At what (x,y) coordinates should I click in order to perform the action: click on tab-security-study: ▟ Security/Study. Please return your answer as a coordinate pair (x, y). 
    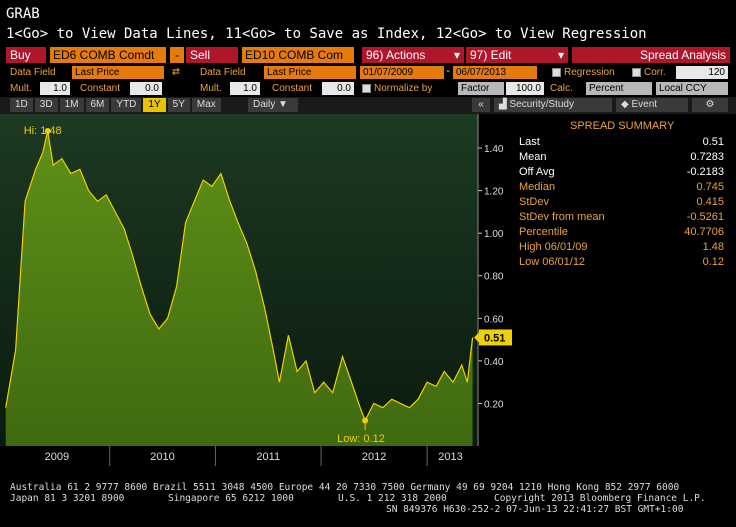
    Looking at the image, I should click on (553, 105).